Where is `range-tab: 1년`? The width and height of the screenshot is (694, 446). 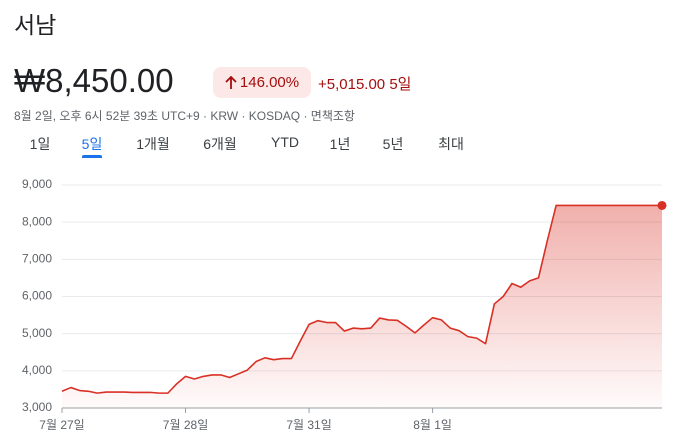
range-tab: 1년 is located at coordinates (340, 144).